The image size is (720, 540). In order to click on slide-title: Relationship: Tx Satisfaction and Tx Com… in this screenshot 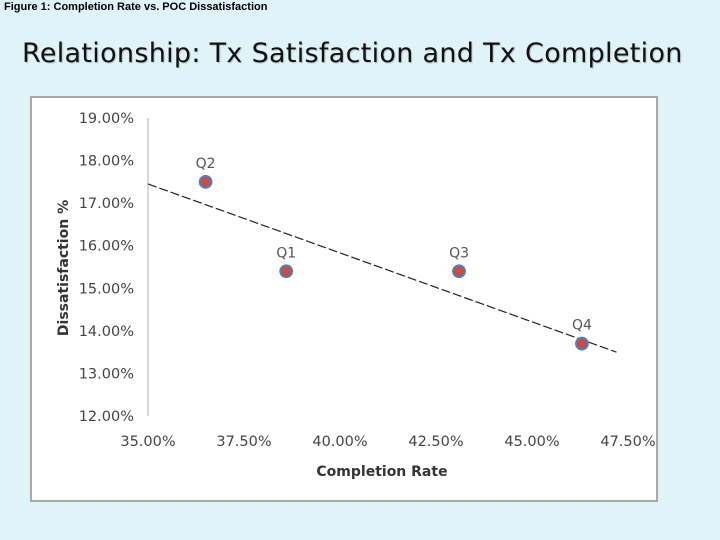, I will do `click(352, 53)`.